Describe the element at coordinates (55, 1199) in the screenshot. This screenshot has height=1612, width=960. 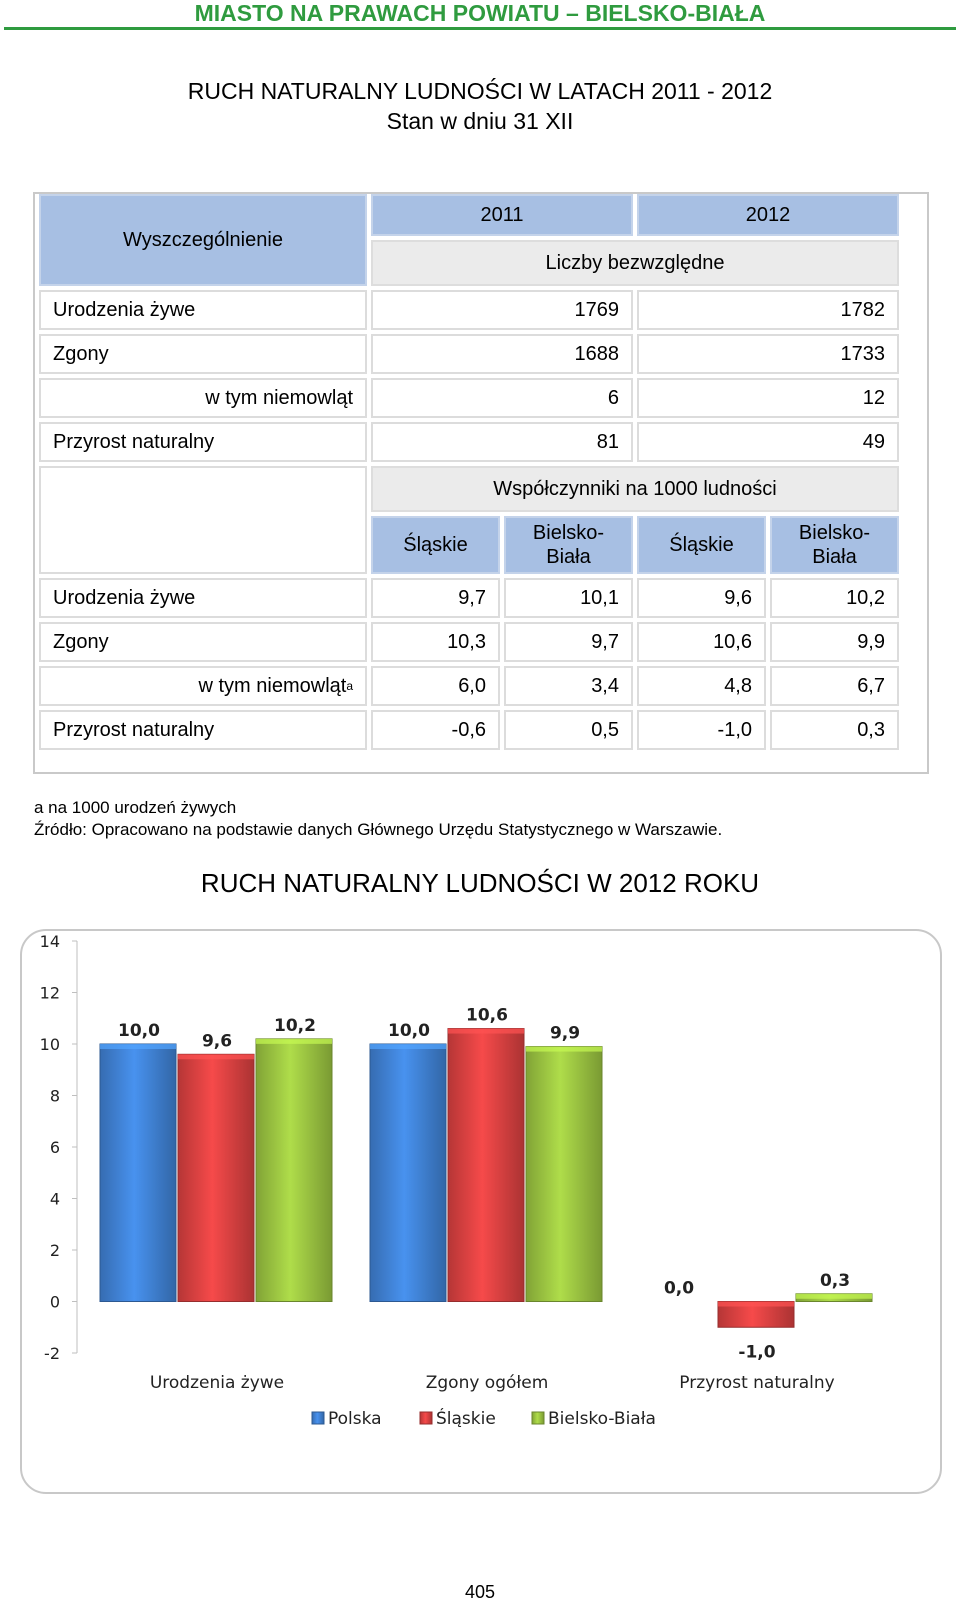
I see `y-tick-label: 4` at that location.